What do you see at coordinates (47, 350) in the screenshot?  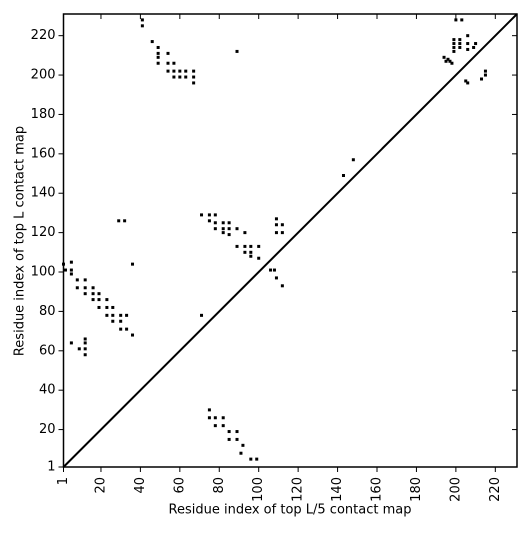 I see `y-tick-label: 60` at bounding box center [47, 350].